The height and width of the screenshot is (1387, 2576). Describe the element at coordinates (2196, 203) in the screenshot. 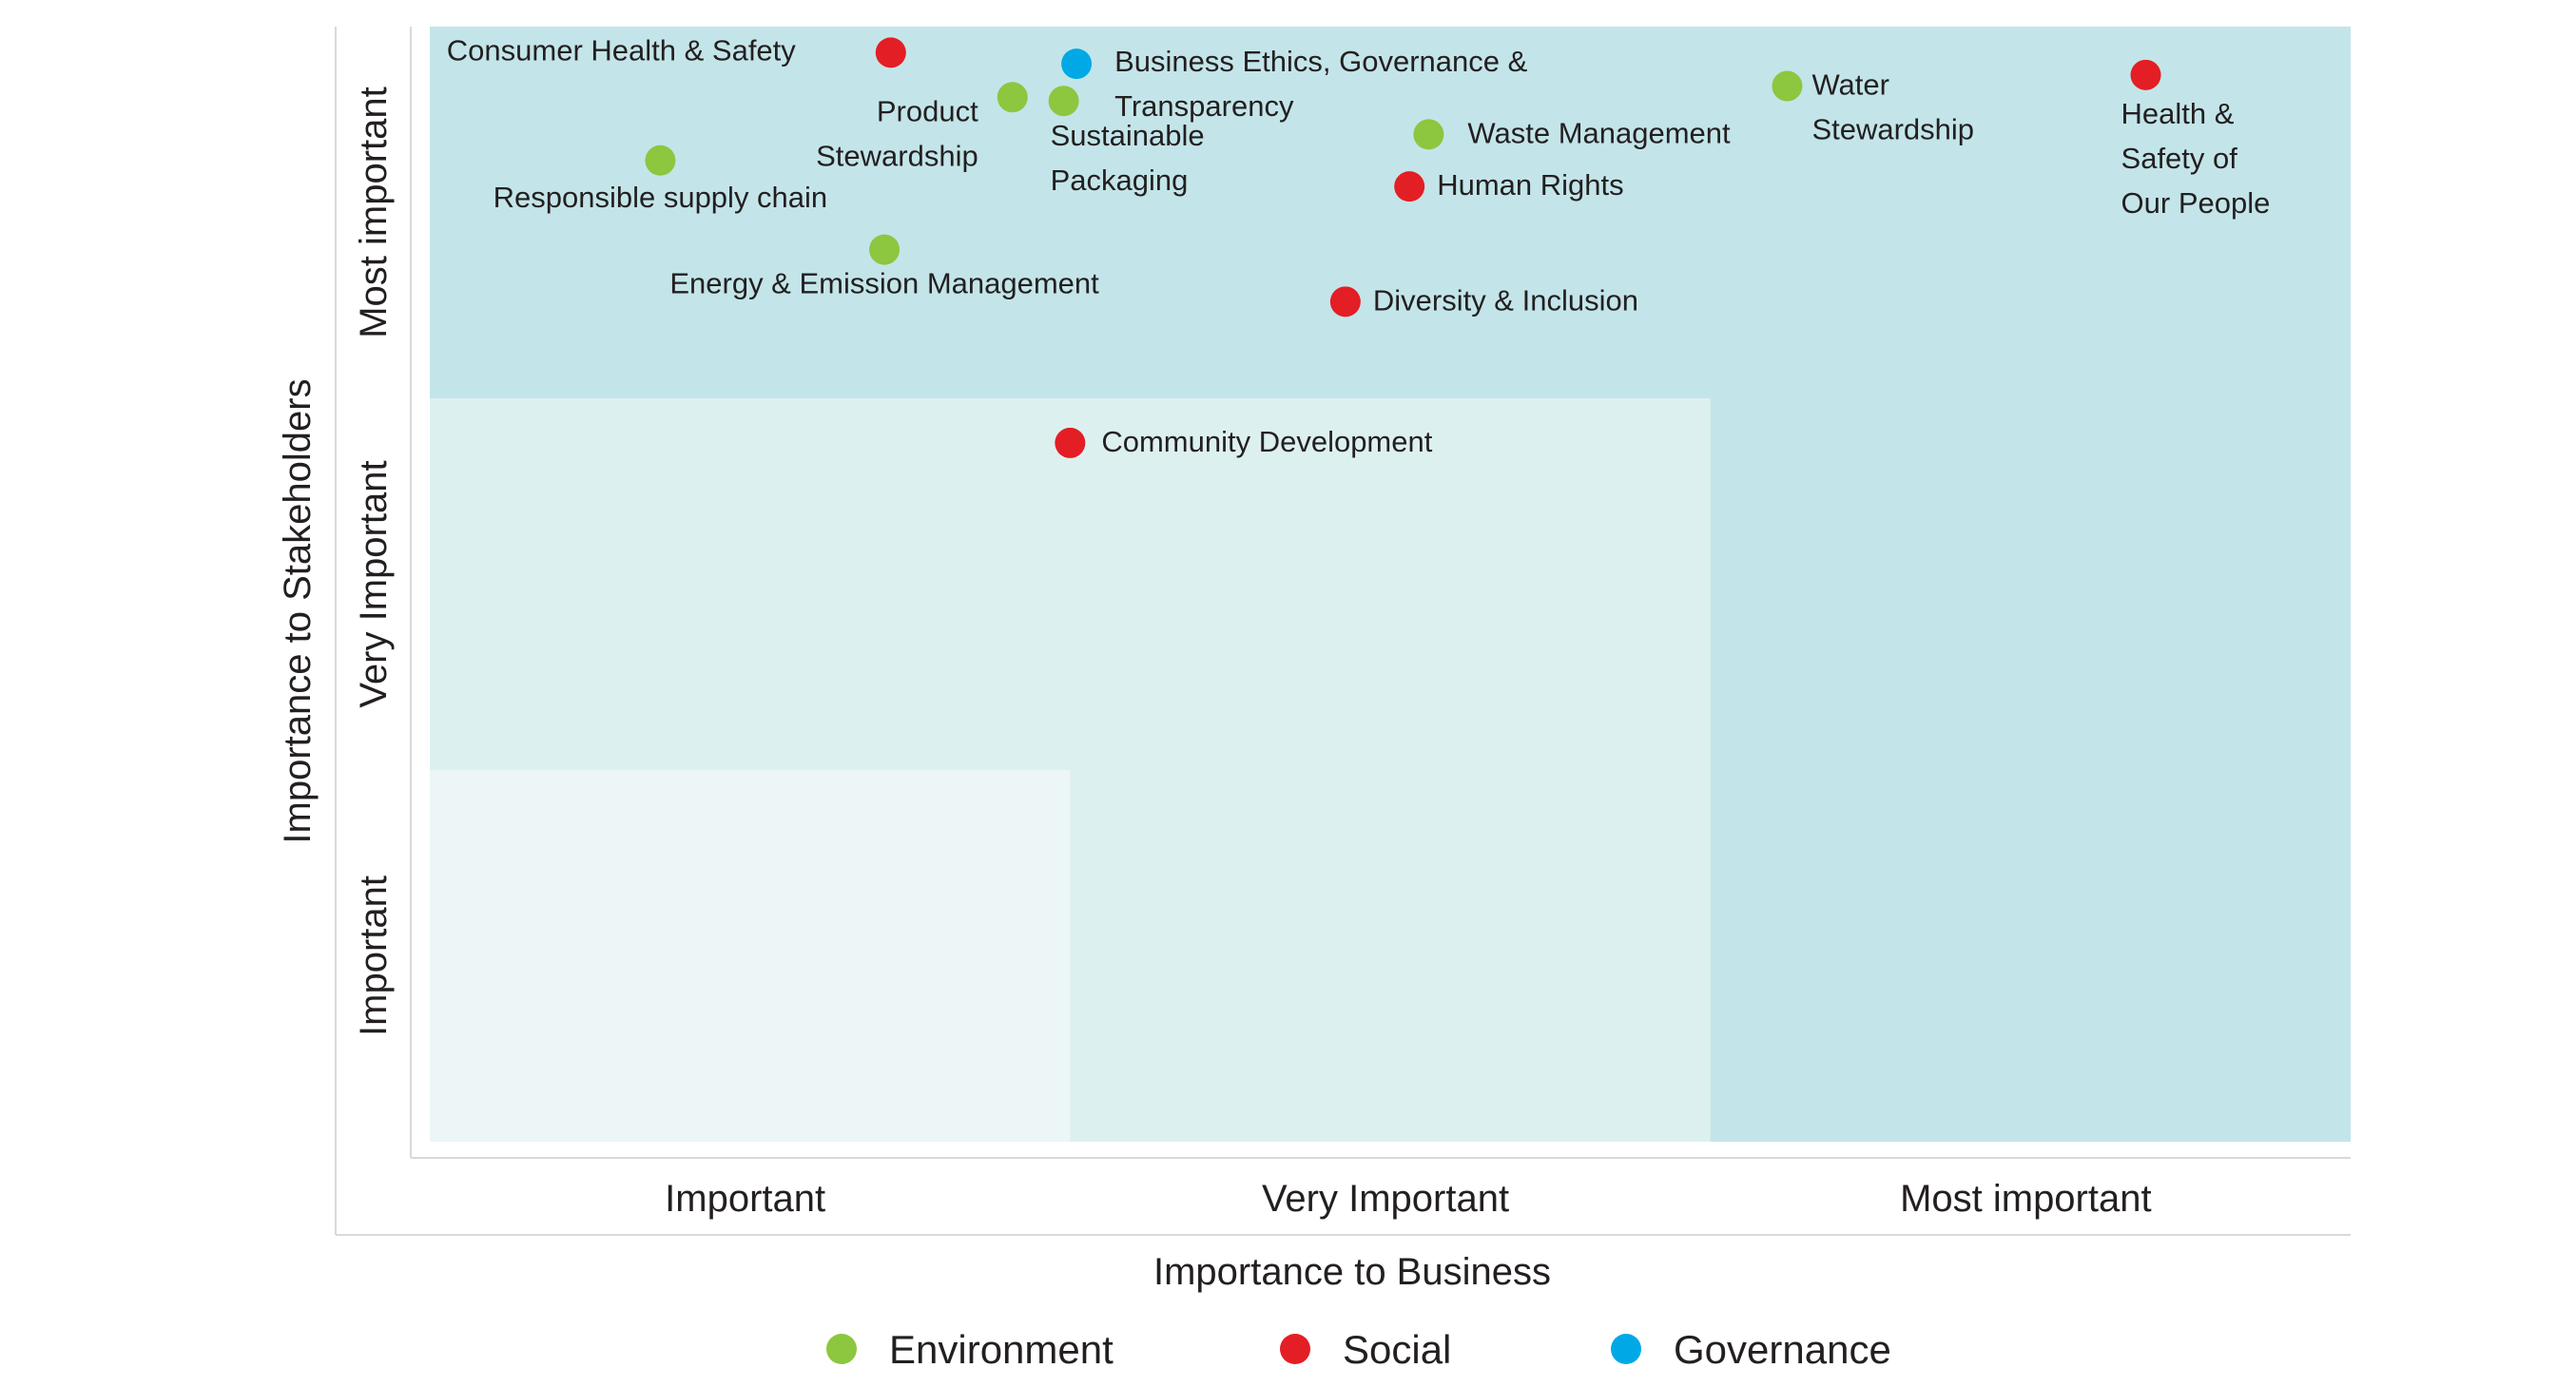

I see `point-label: Our People` at that location.